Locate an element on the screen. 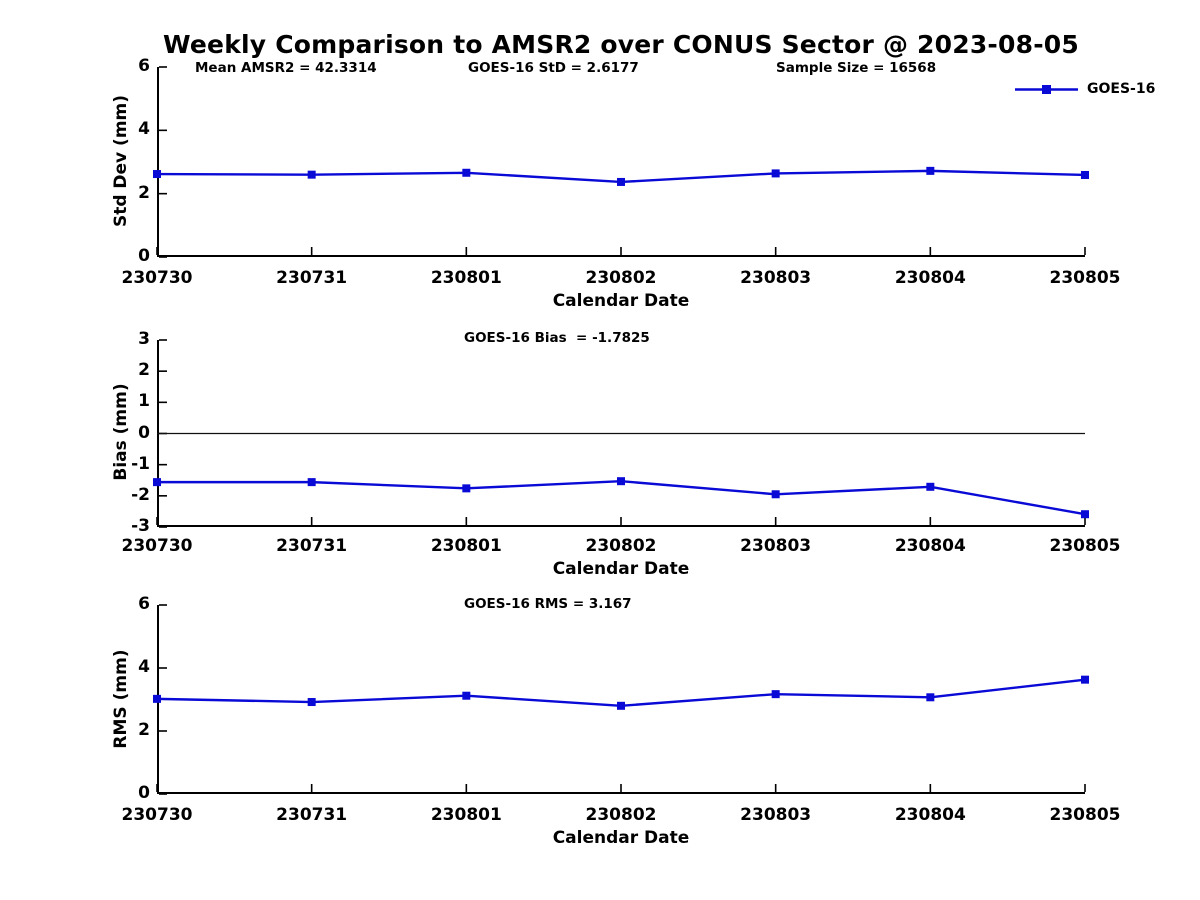 The width and height of the screenshot is (1200, 900). legend-line-sample is located at coordinates (1046, 89).